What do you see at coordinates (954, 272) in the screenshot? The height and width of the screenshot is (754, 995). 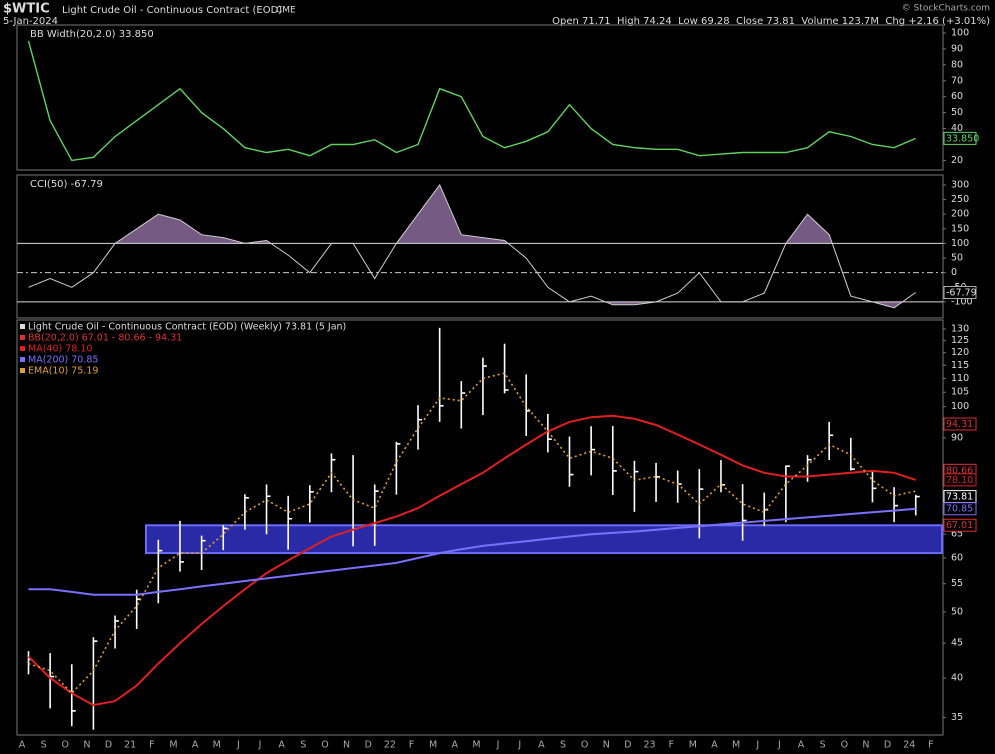 I see `y-tick-label: 0` at bounding box center [954, 272].